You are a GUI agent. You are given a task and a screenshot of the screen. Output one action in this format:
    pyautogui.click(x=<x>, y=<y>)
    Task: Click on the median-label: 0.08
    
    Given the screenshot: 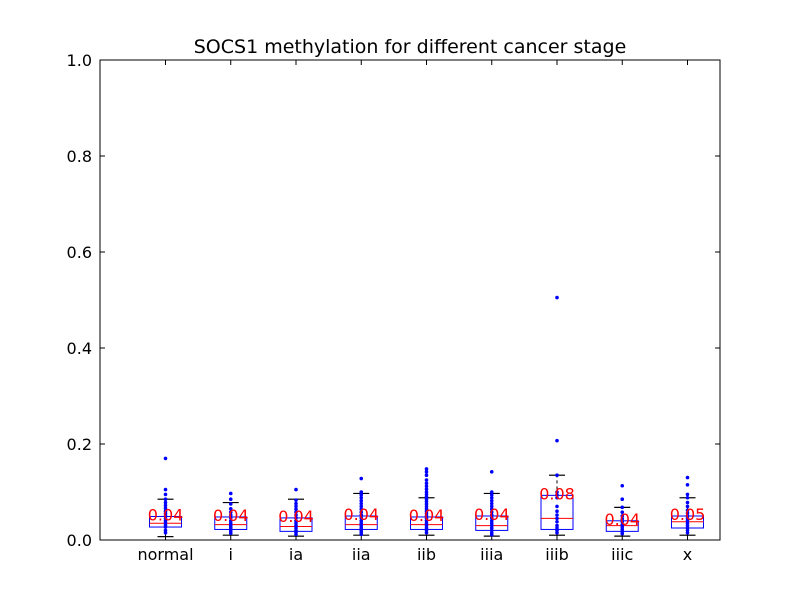 What is the action you would take?
    pyautogui.click(x=557, y=493)
    